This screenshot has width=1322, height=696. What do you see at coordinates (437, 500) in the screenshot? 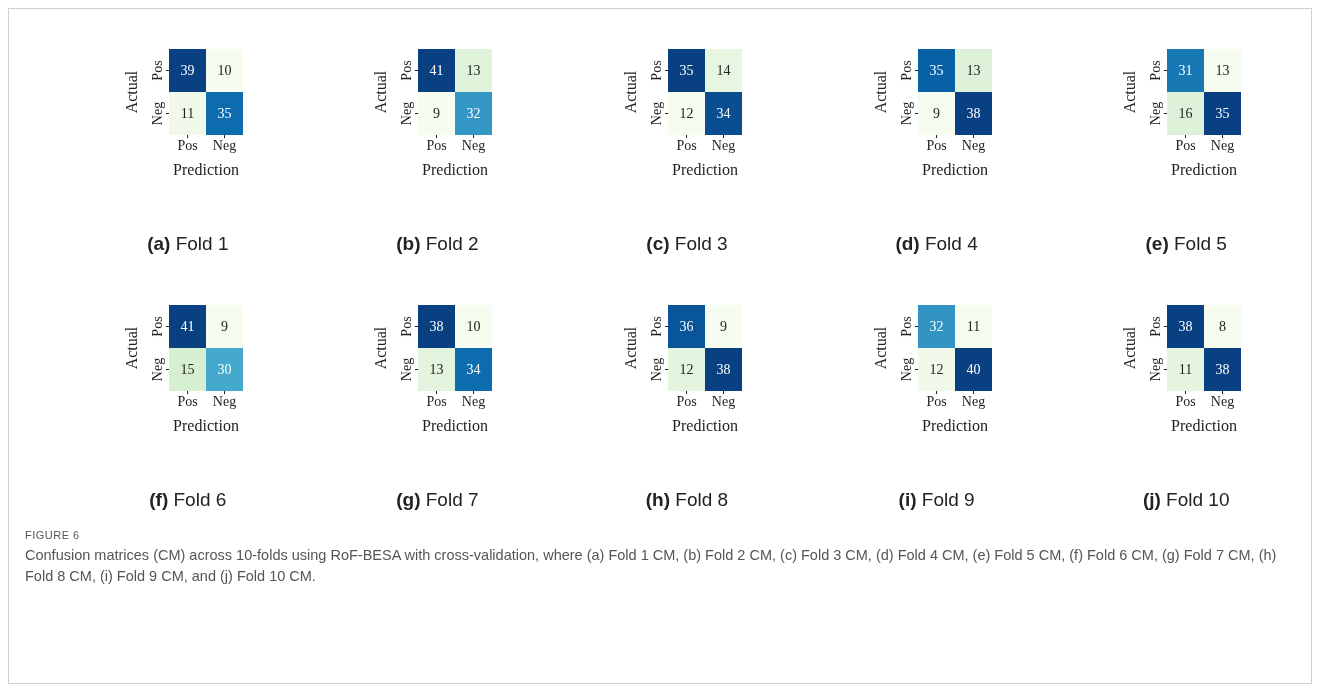
I see `text: (g) Fold 7` at bounding box center [437, 500].